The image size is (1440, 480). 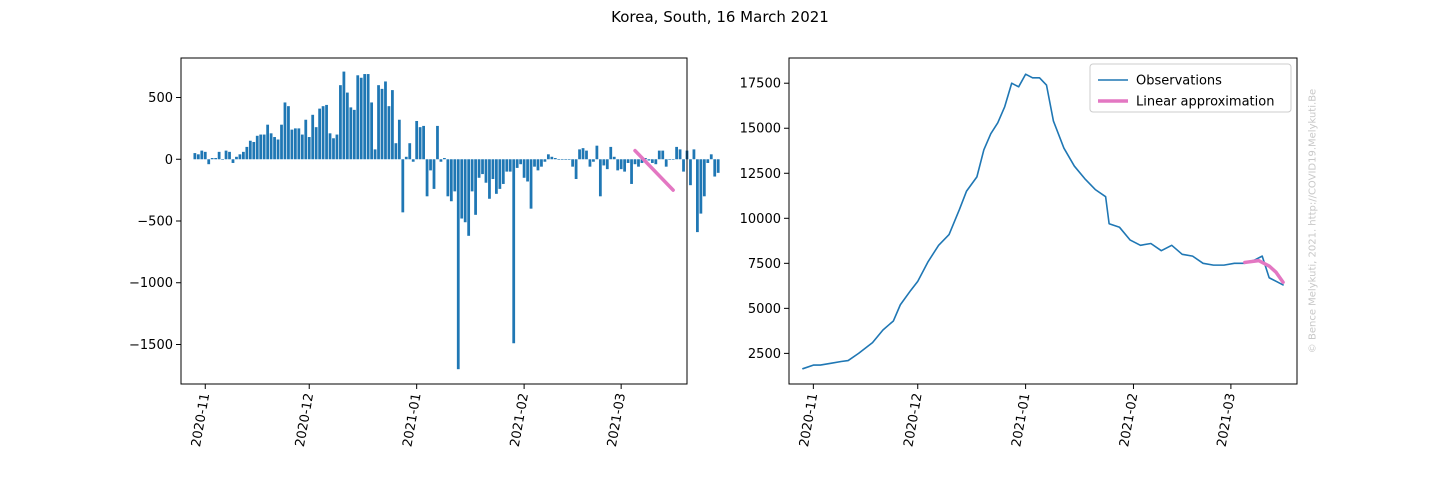 I want to click on figure-title: Korea, South, 16 March 2021, so click(x=720, y=17).